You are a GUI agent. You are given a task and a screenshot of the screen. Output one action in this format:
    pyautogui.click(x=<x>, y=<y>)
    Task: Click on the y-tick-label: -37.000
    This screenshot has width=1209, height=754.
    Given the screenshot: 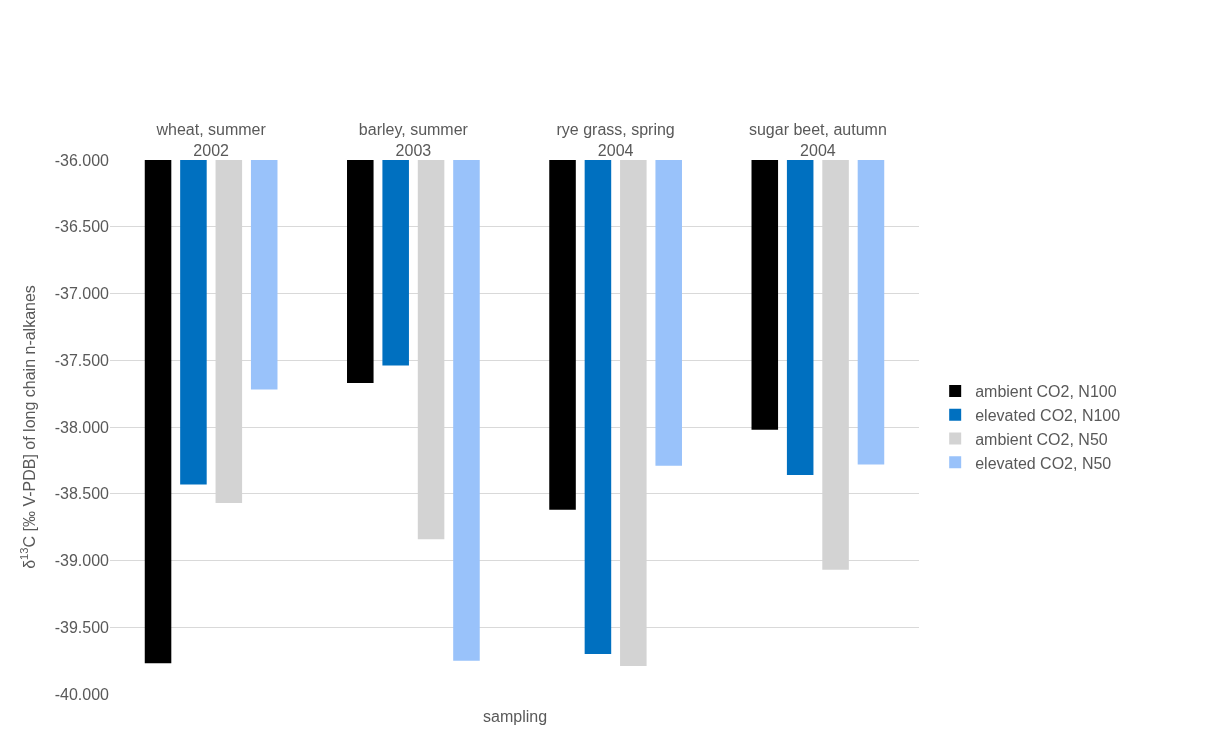 What is the action you would take?
    pyautogui.click(x=82, y=294)
    